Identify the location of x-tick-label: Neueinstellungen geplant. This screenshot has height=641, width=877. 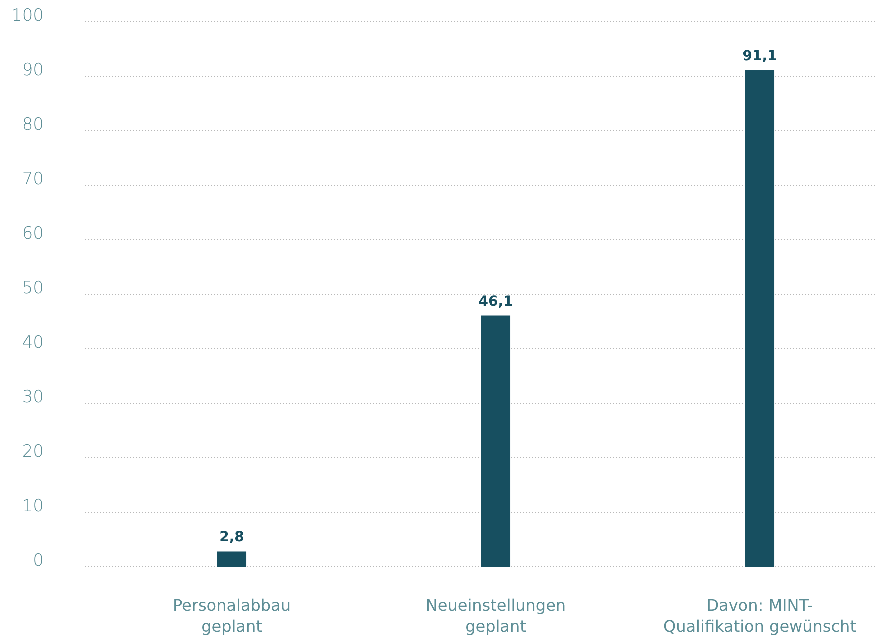
(496, 616).